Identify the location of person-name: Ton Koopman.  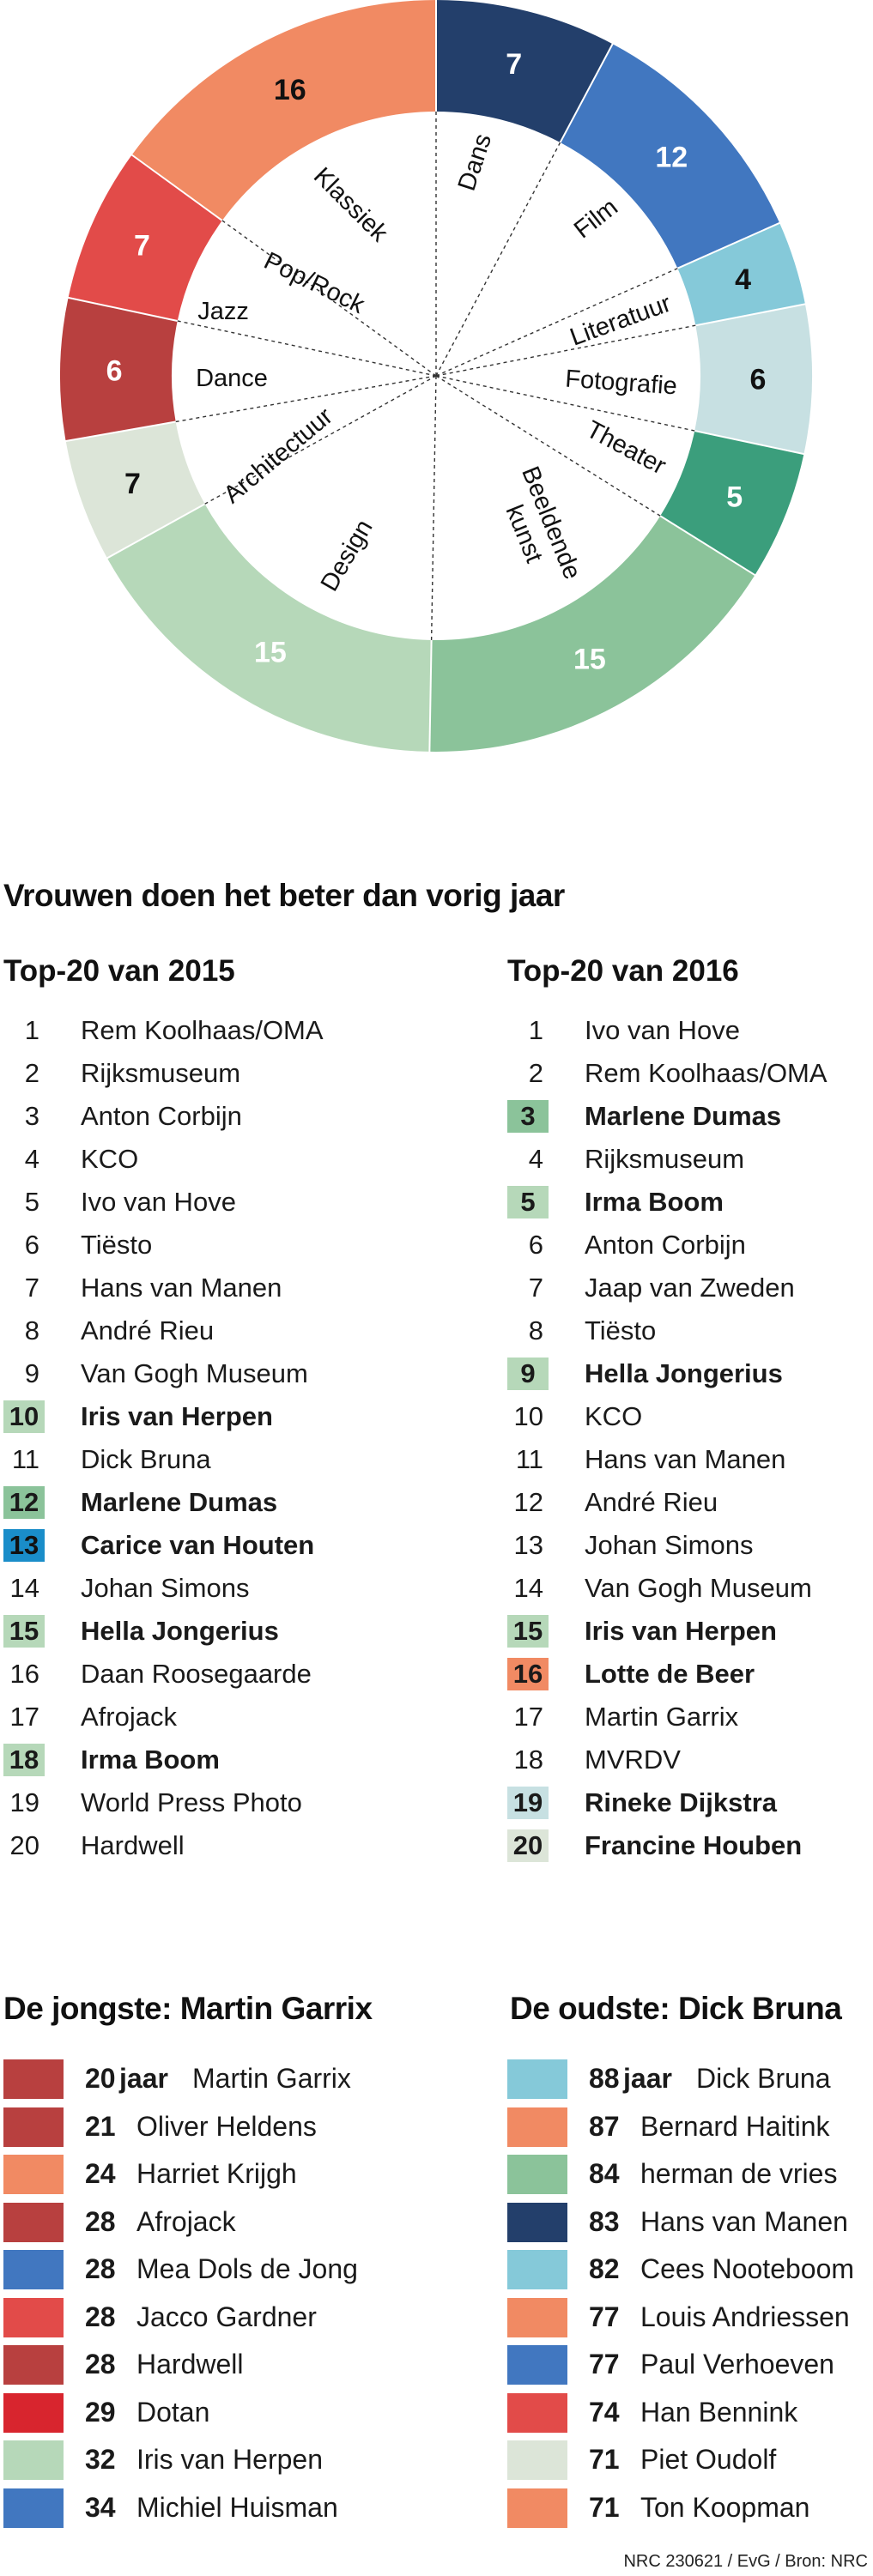
(725, 2507).